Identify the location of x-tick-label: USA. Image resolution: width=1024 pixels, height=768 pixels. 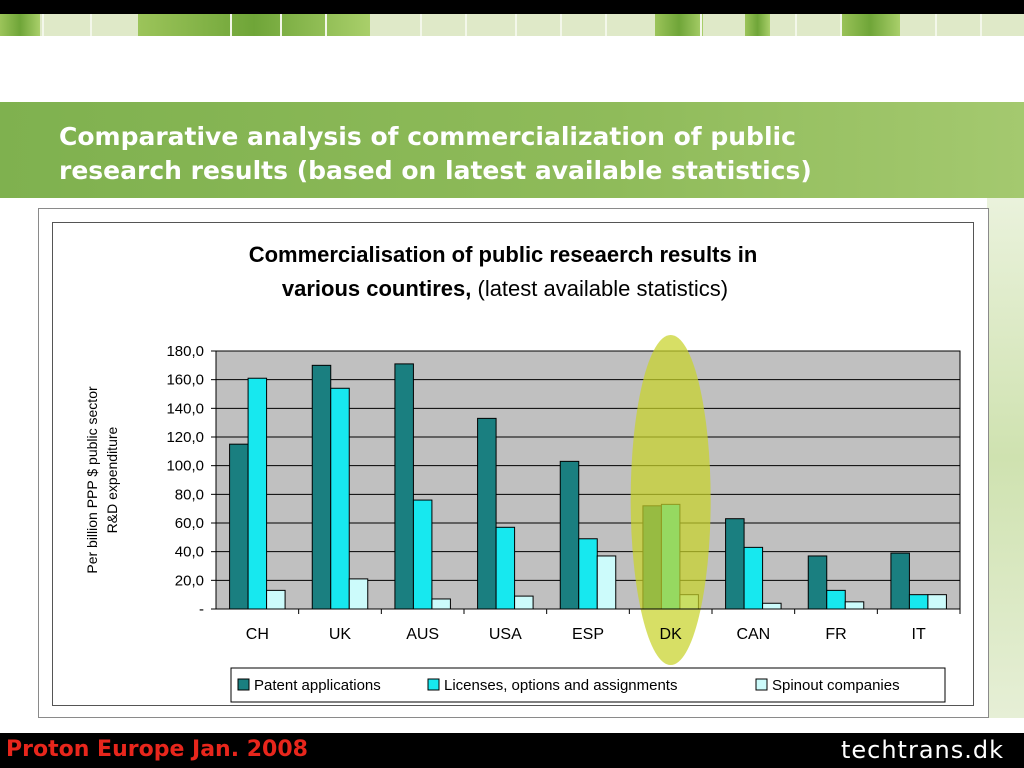
(505, 634).